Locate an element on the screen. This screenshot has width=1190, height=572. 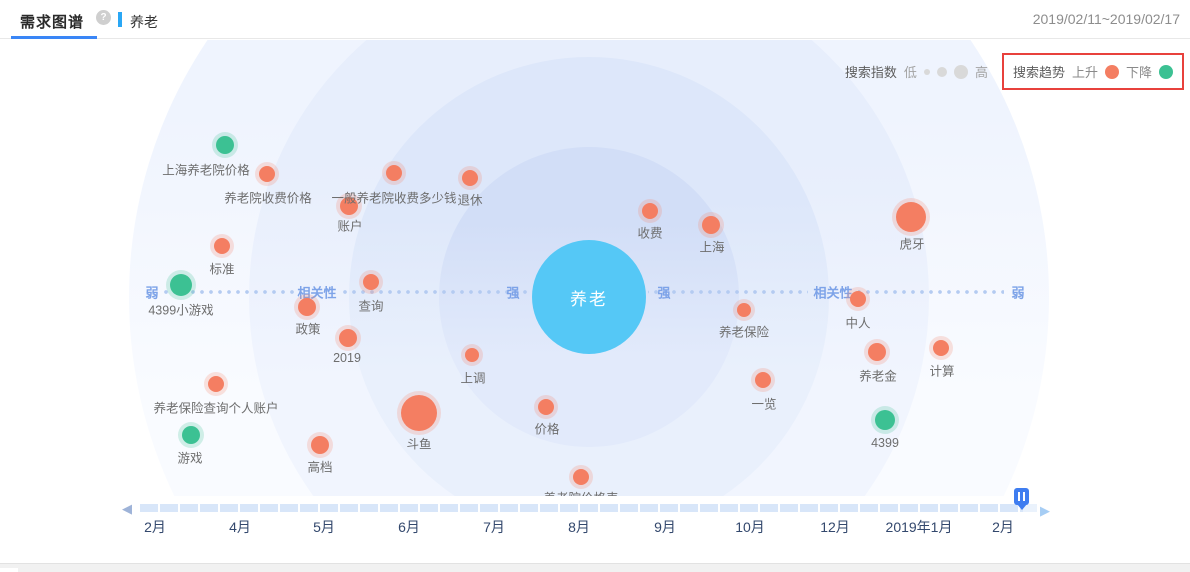
search-trend-legend-annotated: 搜索趋势 上升 下降 is located at coordinates (1092, 71).